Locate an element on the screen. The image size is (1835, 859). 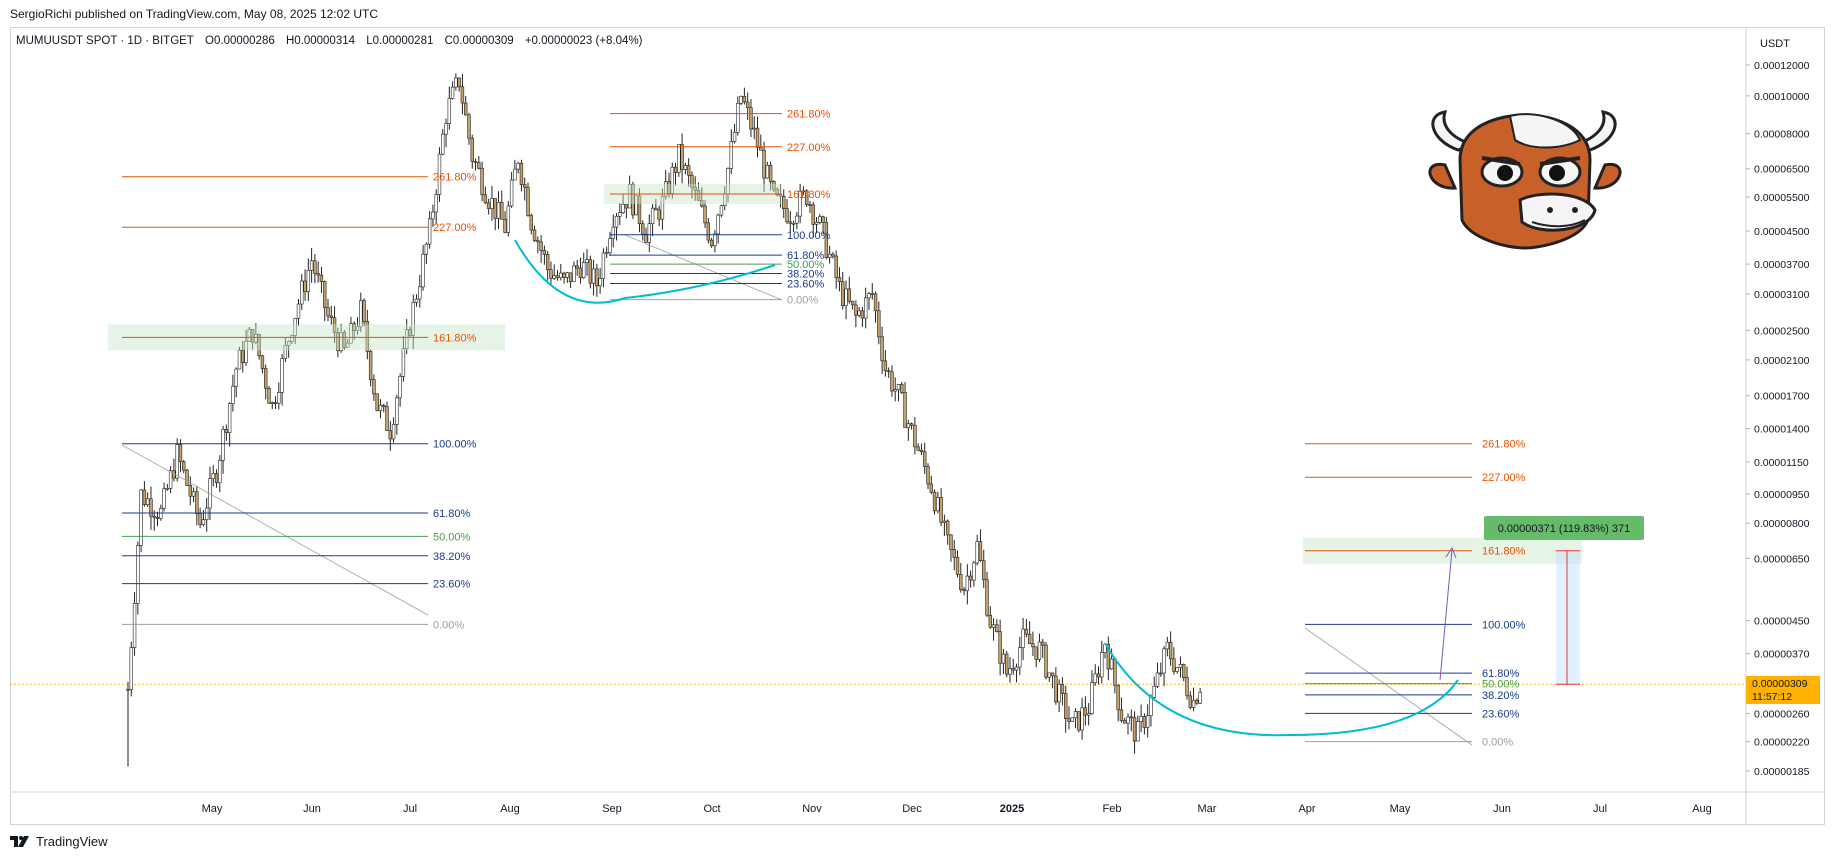
bull-mascot-icon is located at coordinates (1525, 180).